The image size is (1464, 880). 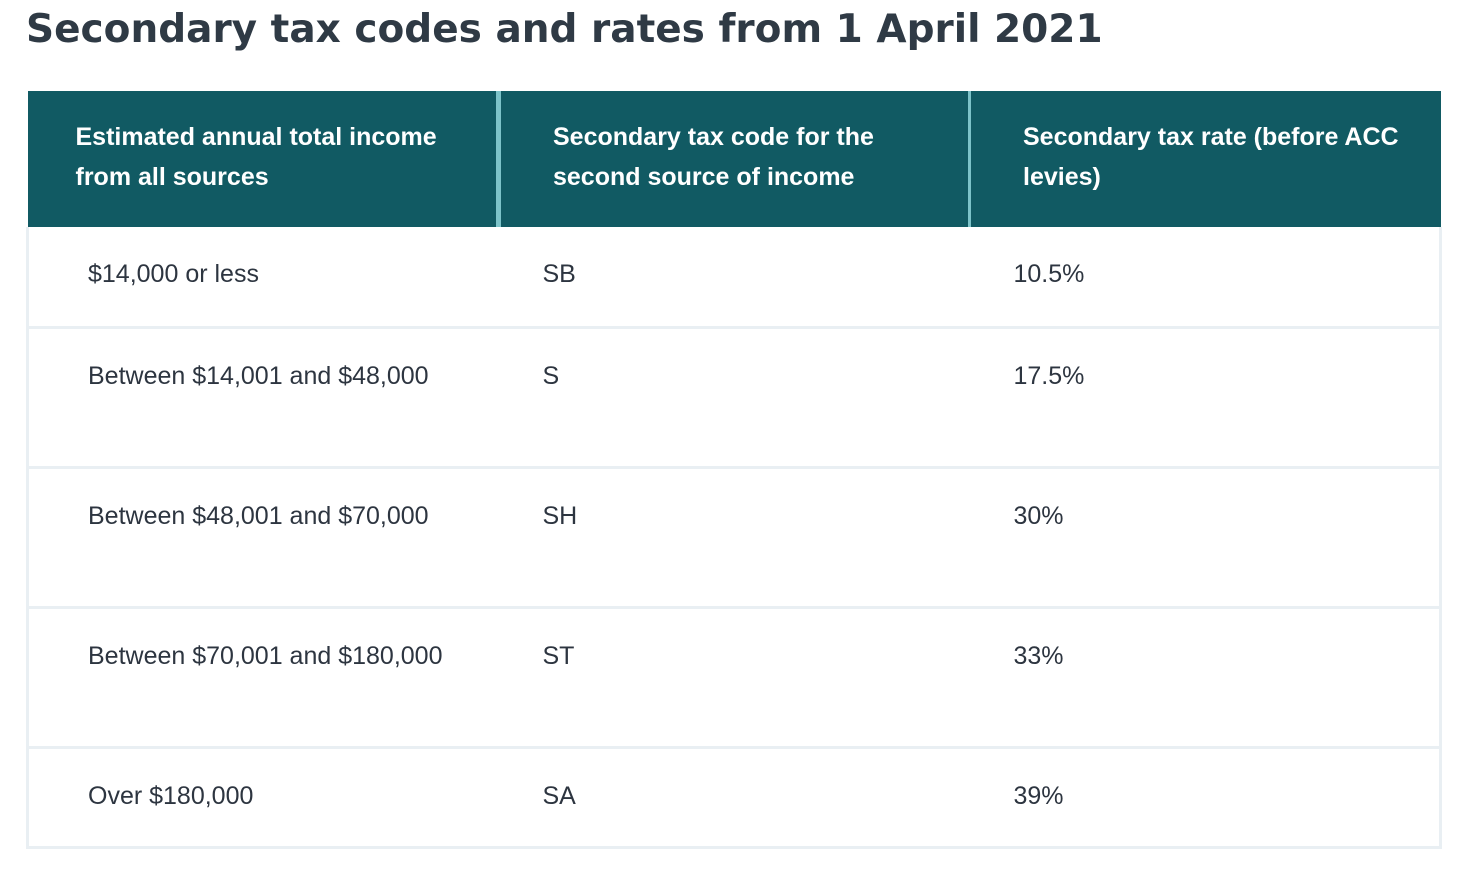 I want to click on table-row: $14,000 or less SB 10.5%, so click(x=734, y=278).